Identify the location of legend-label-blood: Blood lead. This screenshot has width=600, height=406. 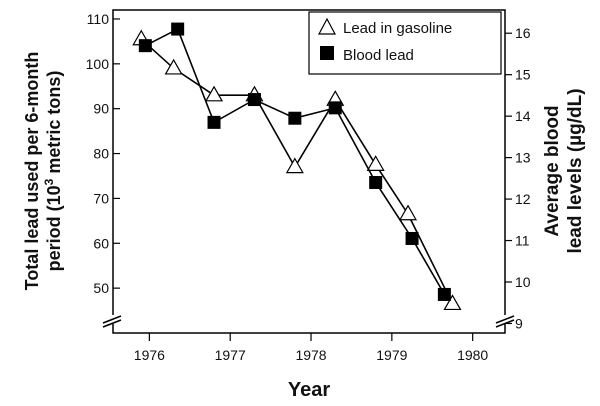
(378, 55).